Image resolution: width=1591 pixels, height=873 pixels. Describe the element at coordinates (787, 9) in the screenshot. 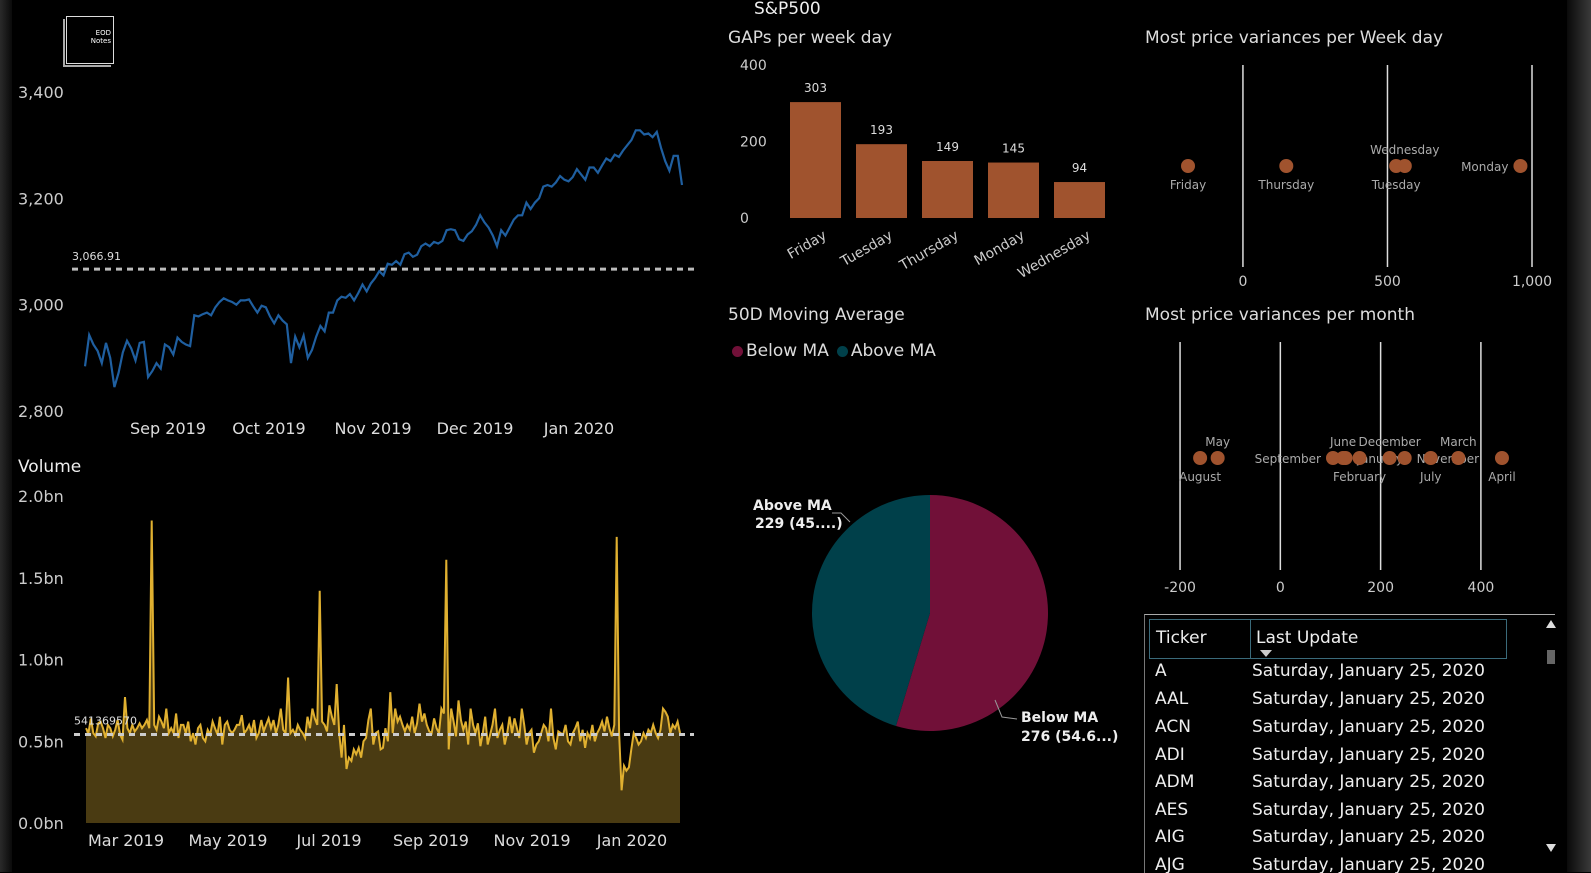

I see `page-title: S&P500` at that location.